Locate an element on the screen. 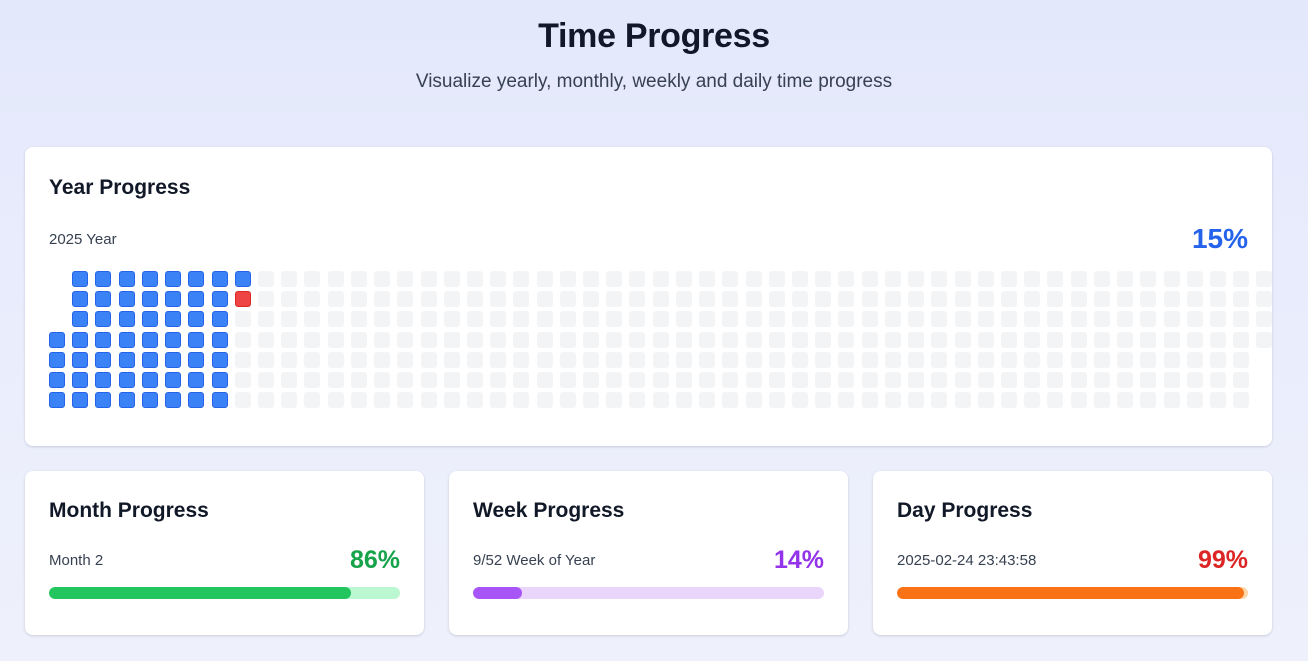 This screenshot has height=661, width=1308. week-percent: 14% is located at coordinates (798, 560).